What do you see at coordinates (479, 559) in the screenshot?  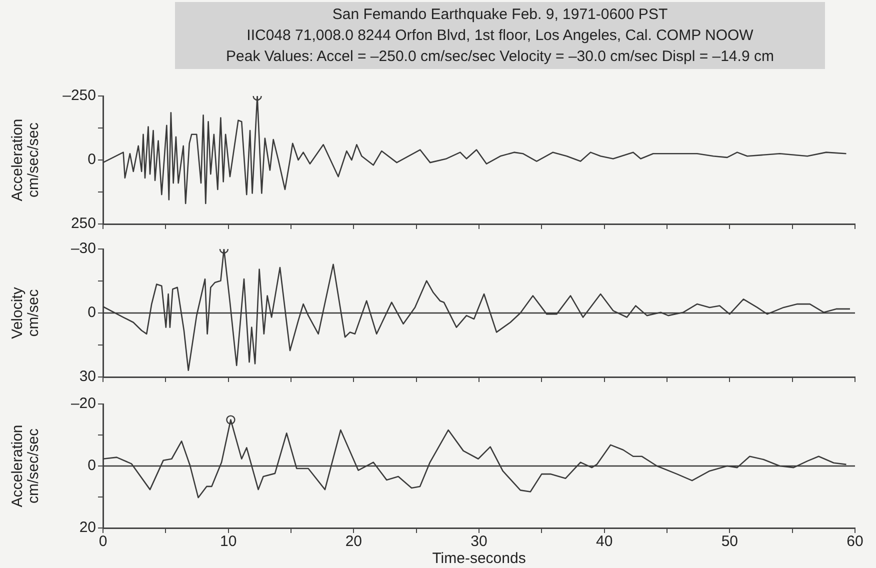 I see `x-axis-title: Time-seconds` at bounding box center [479, 559].